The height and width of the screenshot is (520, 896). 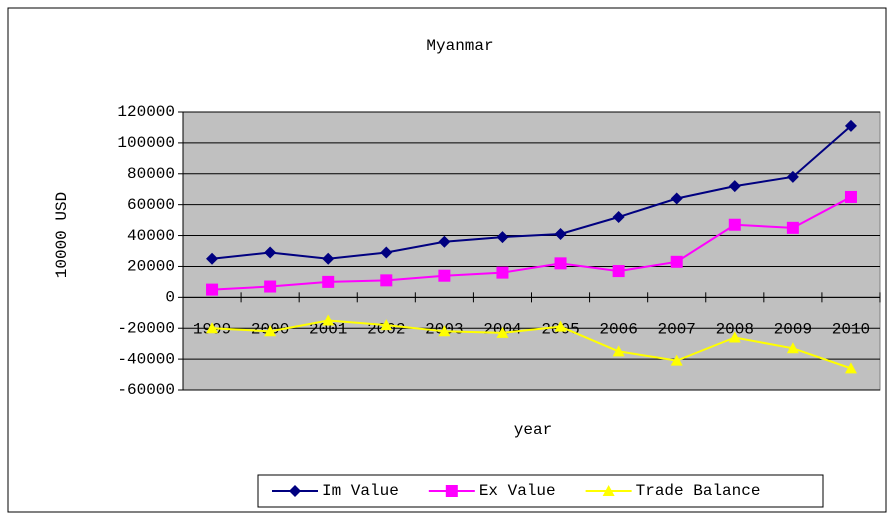 I want to click on chart-title: Myanmar, so click(x=459, y=46).